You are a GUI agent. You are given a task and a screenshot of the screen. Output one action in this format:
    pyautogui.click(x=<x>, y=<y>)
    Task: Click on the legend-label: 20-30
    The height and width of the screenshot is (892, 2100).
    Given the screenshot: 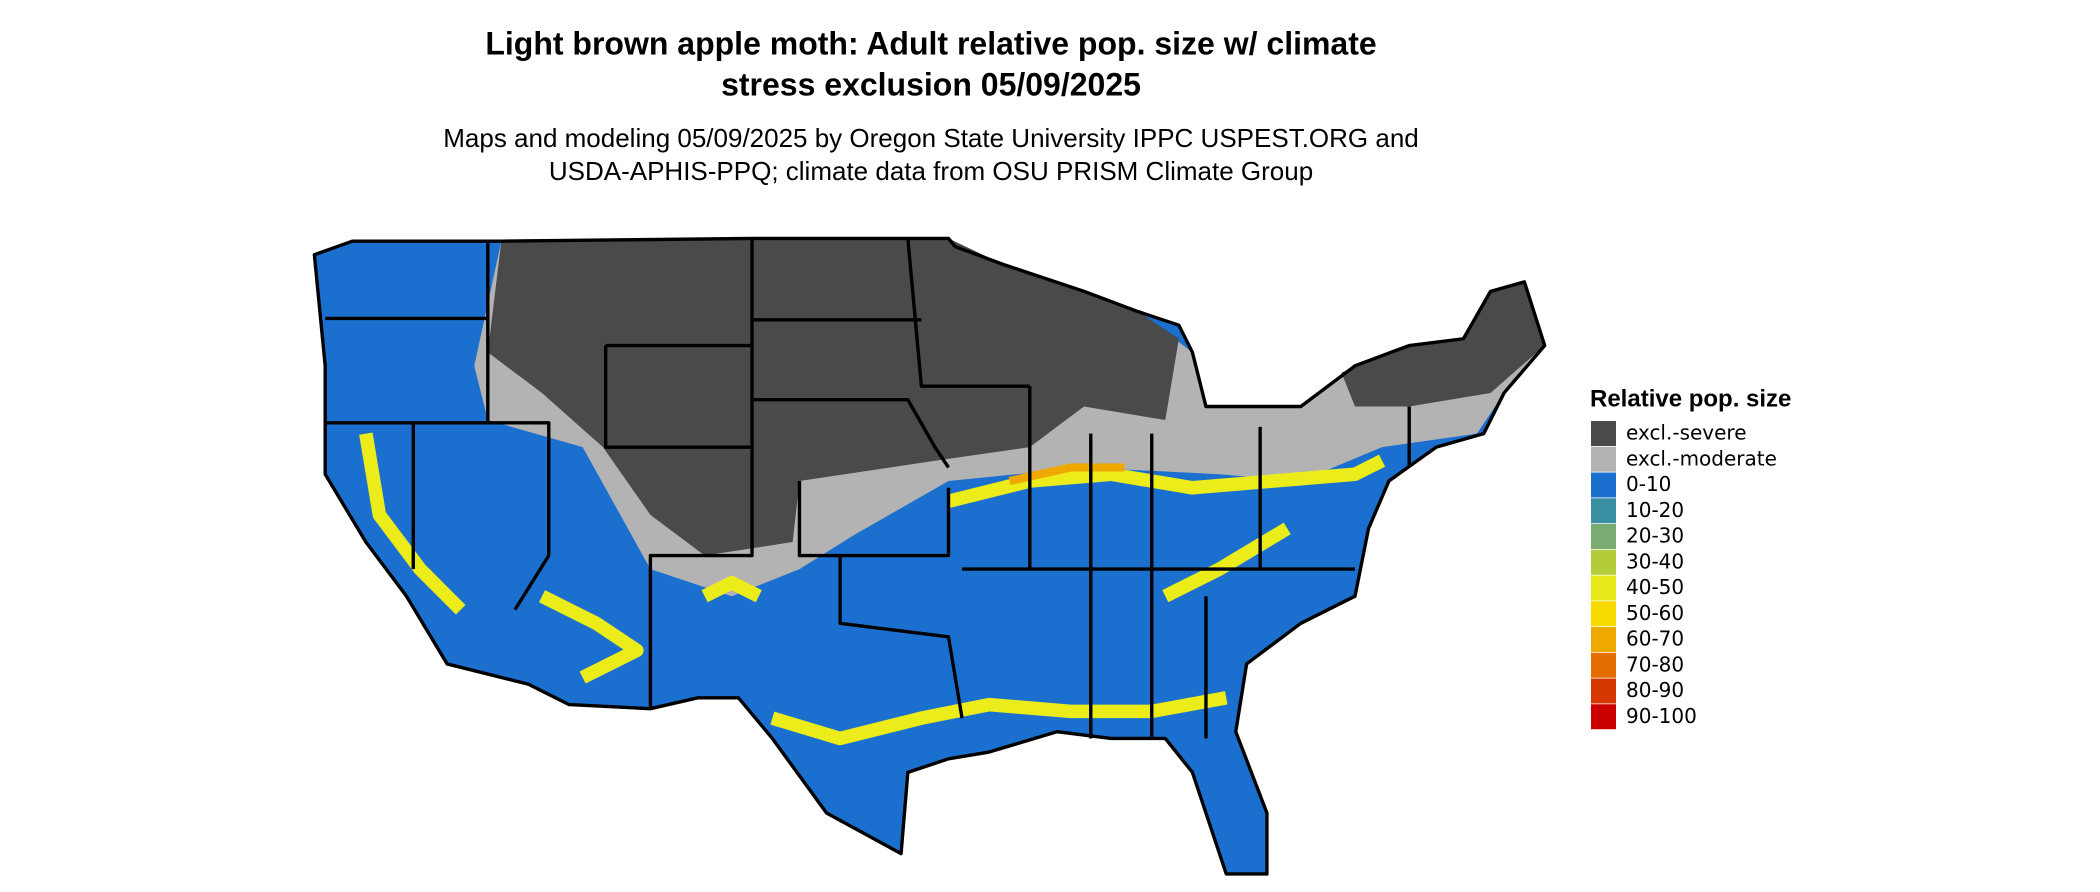 What is the action you would take?
    pyautogui.click(x=1655, y=536)
    